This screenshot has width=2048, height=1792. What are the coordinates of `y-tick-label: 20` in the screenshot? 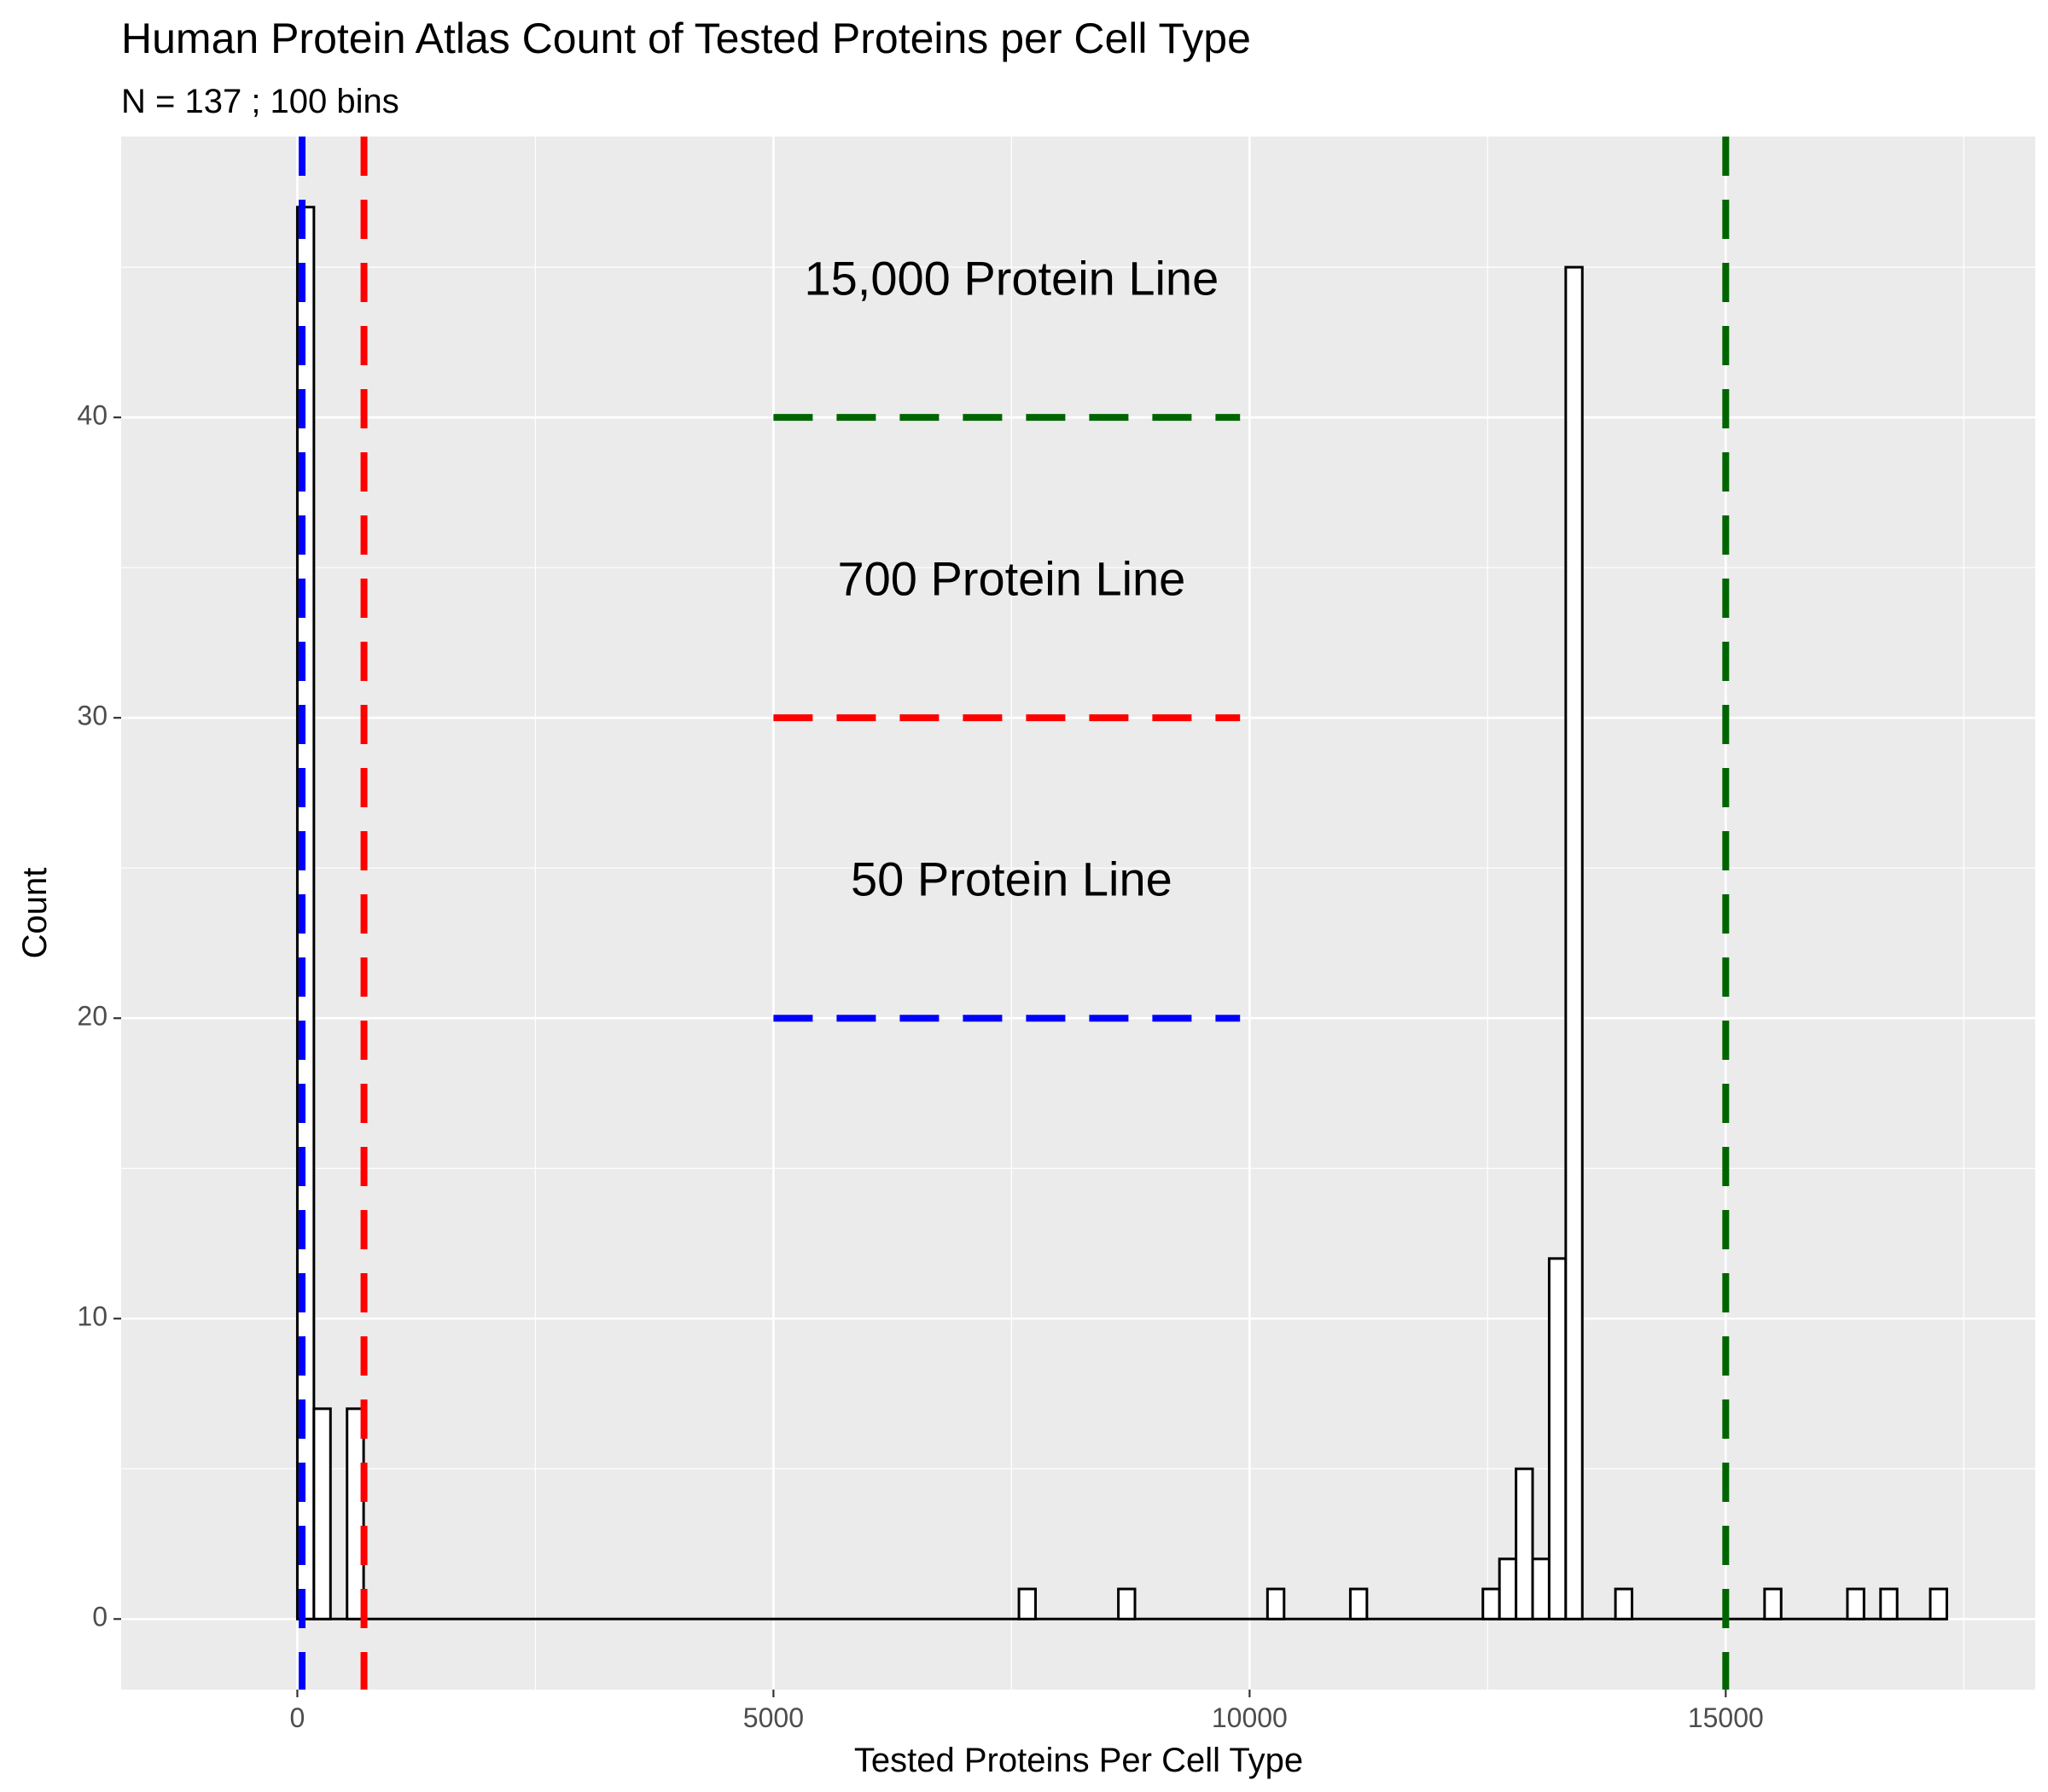 It's located at (92, 1017).